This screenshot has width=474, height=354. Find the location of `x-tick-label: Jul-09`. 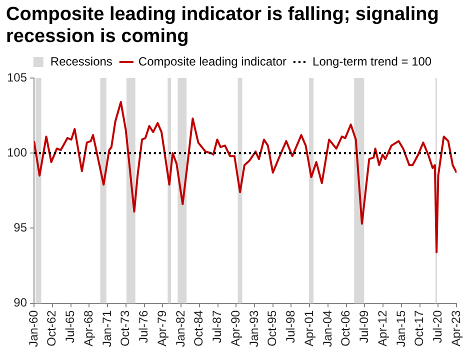

x-tick-label: Jul-09 is located at coordinates (364, 326).